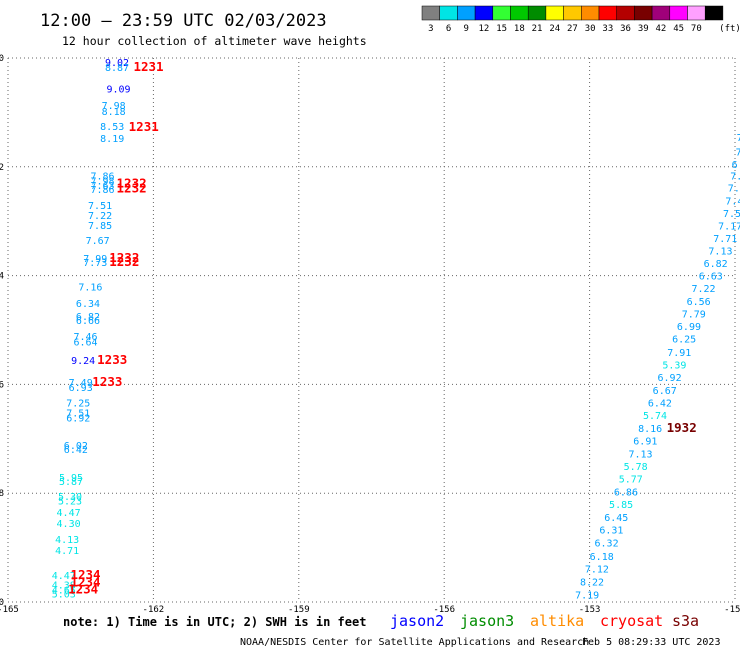  I want to click on x-tick-label: -159, so click(299, 610).